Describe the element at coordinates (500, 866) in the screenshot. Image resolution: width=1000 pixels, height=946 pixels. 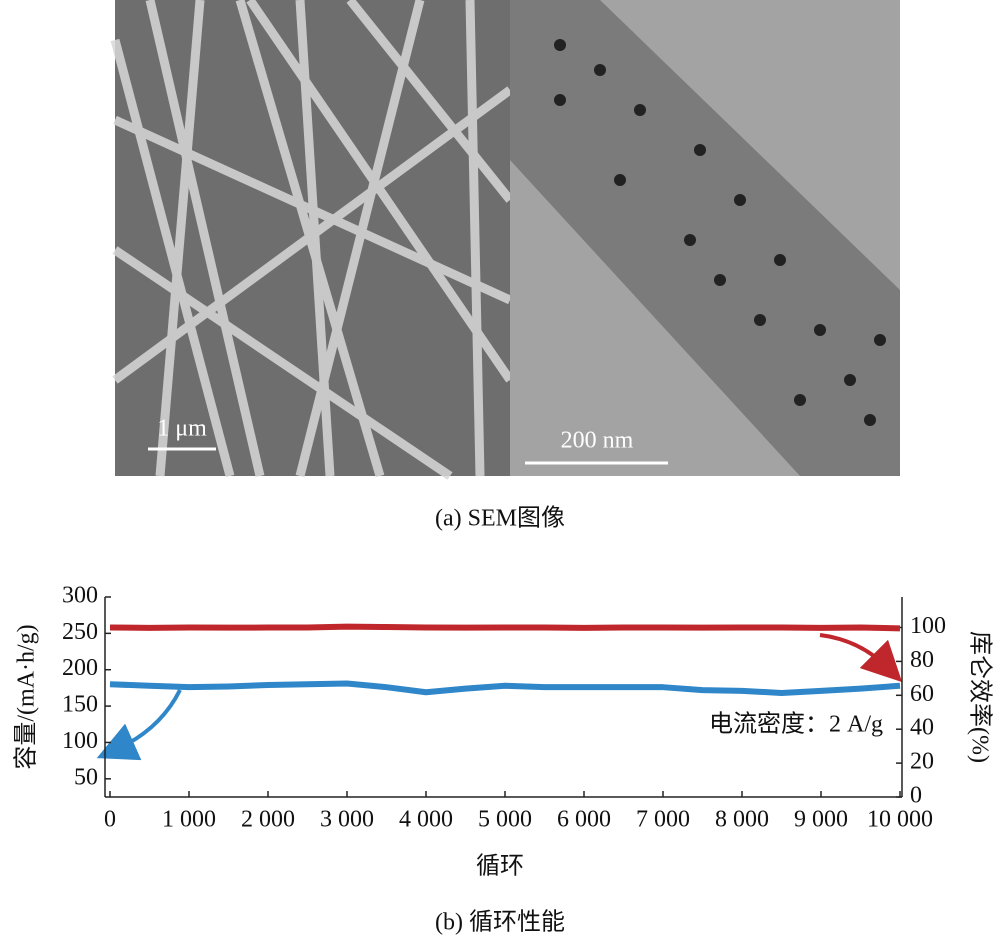
I see `x-axis-label: 循环` at that location.